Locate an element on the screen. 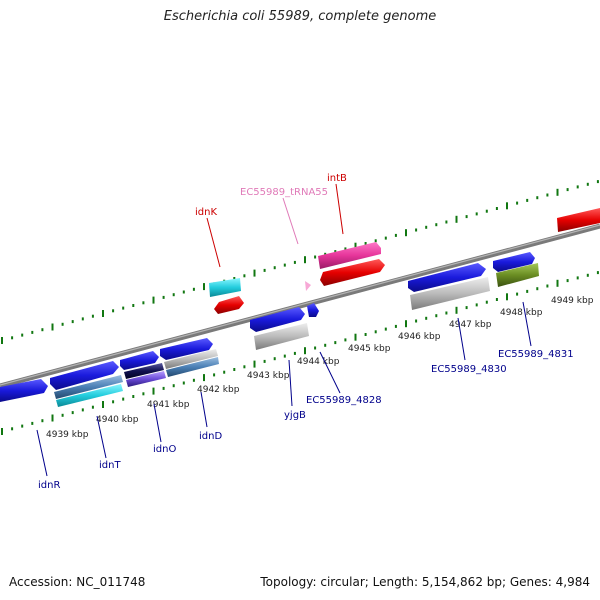  label-idnO: idnO is located at coordinates (164, 449).